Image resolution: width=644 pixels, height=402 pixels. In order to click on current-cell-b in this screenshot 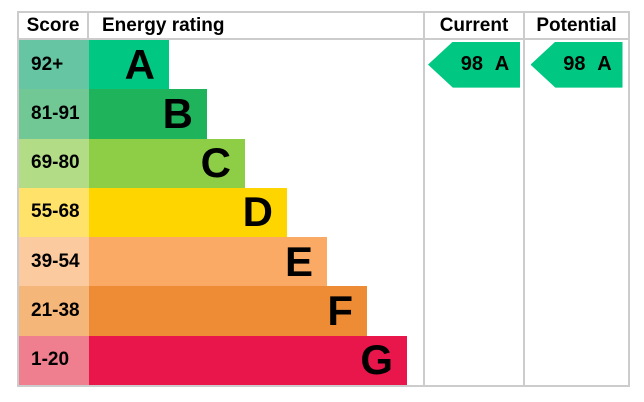, I will do `click(473, 114)`.